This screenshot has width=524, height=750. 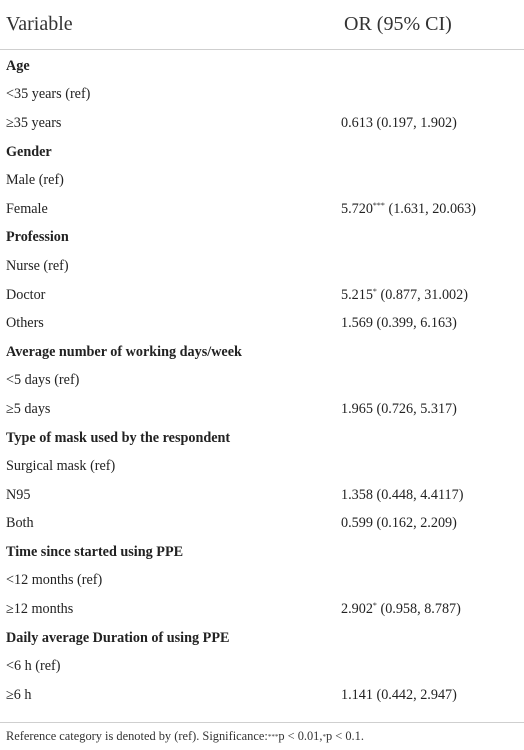 What do you see at coordinates (25, 323) in the screenshot?
I see `row-label: Others` at bounding box center [25, 323].